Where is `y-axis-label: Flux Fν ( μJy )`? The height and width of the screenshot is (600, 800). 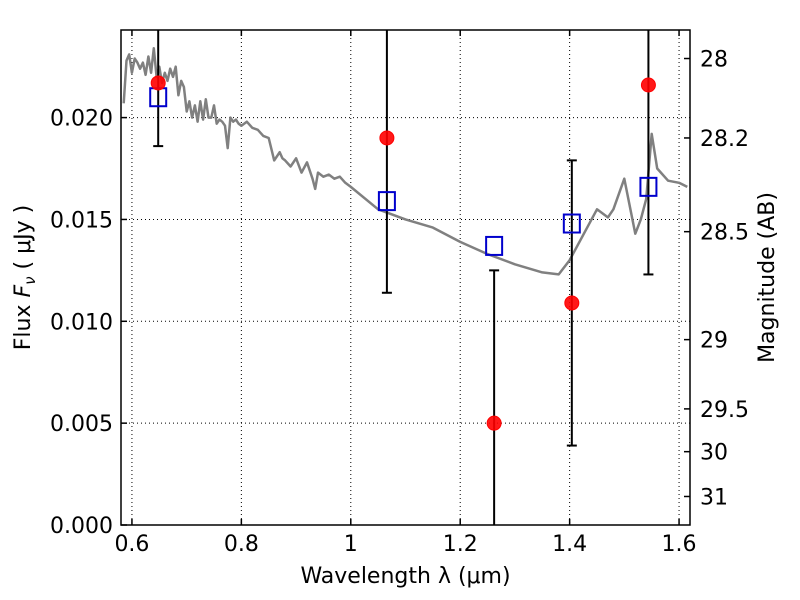
y-axis-label: Flux Fν ( μJy ) is located at coordinates (25, 277).